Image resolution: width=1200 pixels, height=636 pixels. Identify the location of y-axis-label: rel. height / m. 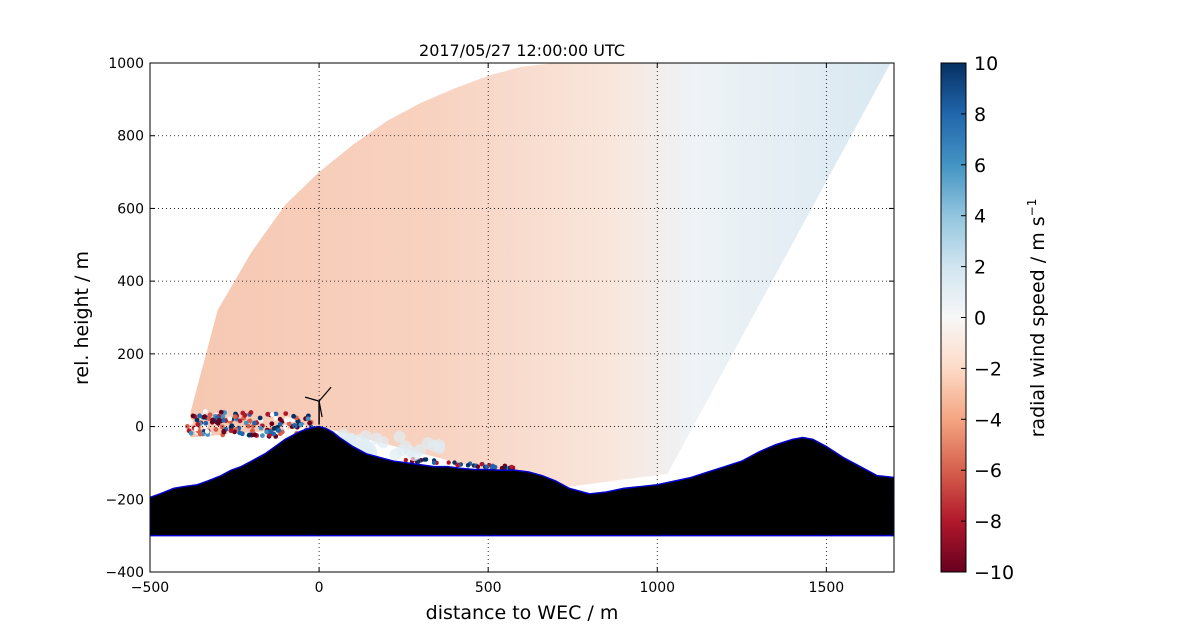
(82, 318).